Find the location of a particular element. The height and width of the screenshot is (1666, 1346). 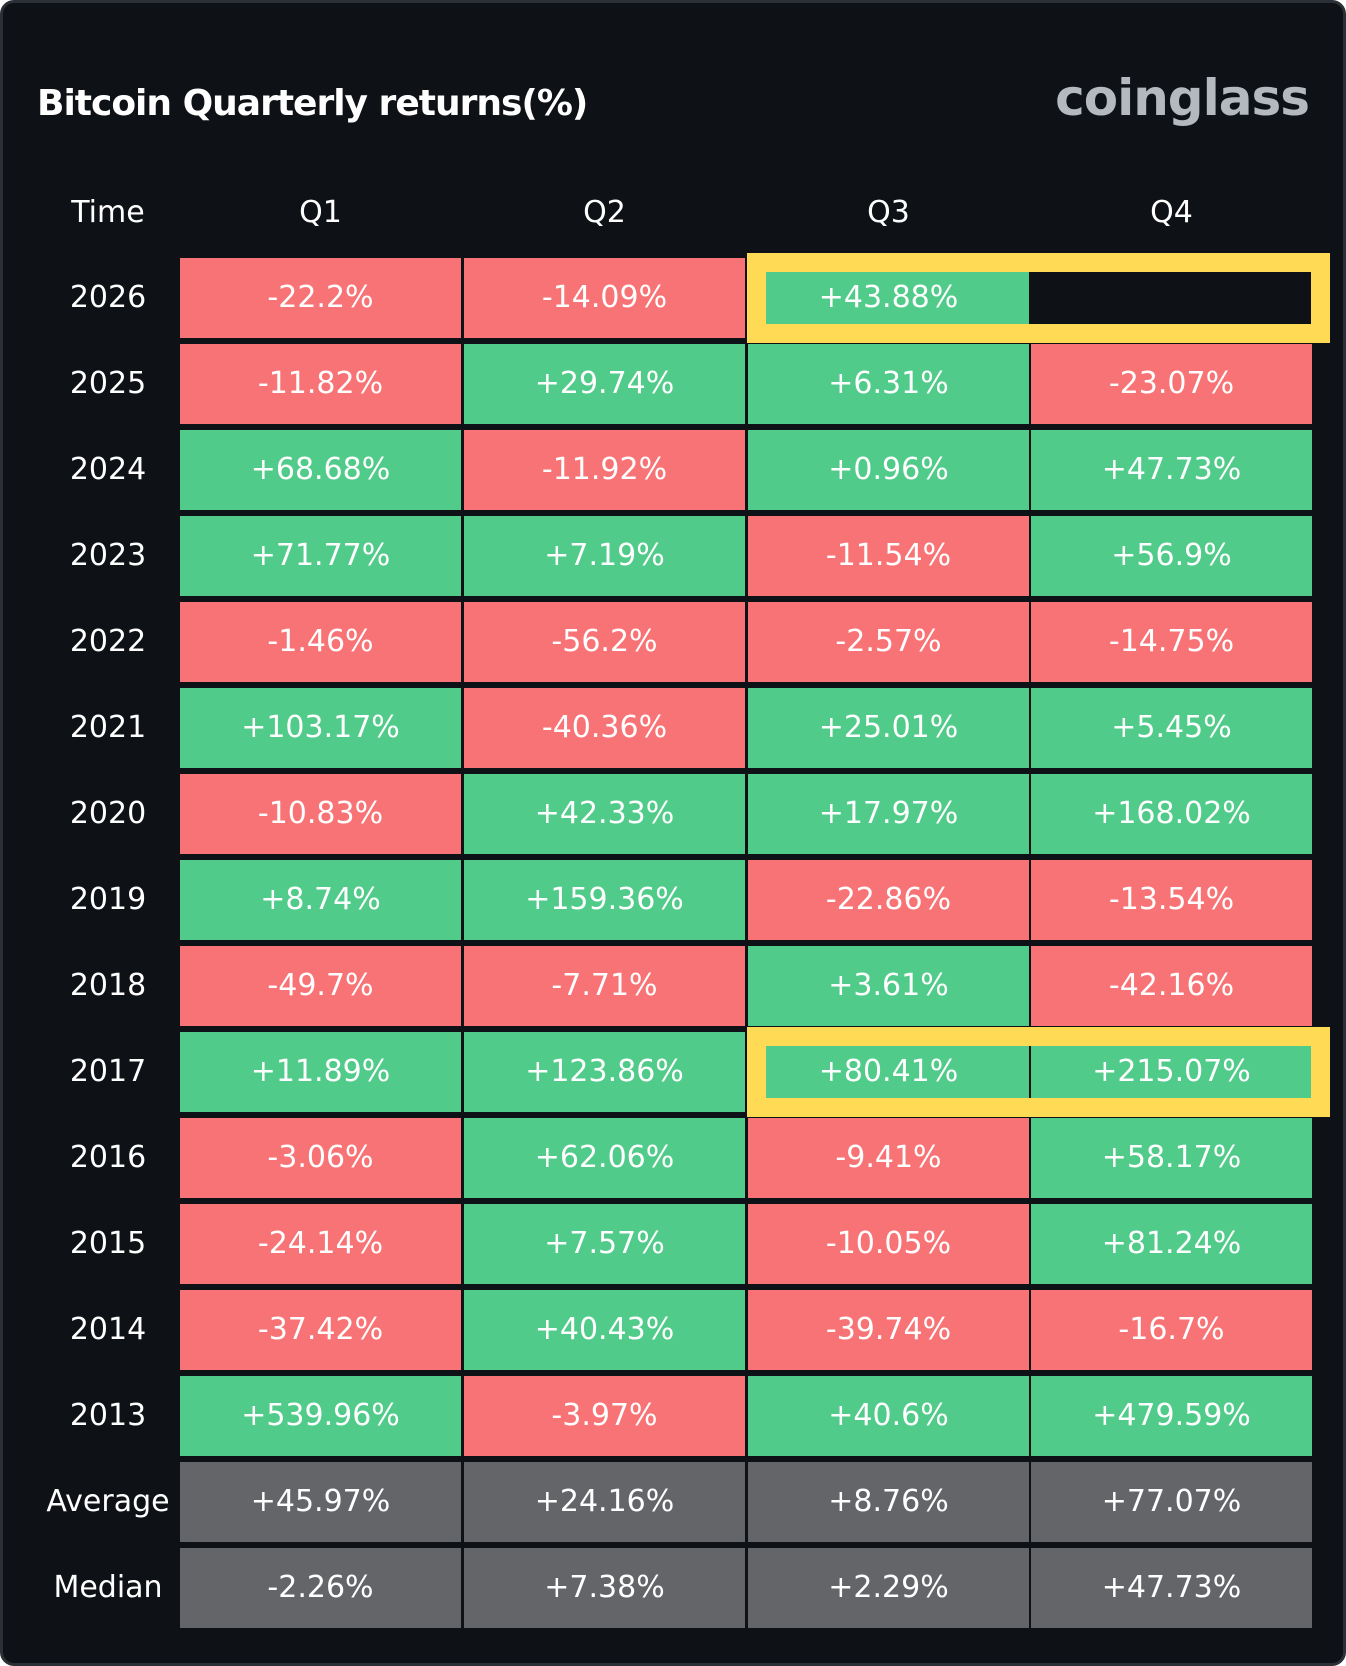

cell-2018-q1: -49.7% is located at coordinates (320, 986).